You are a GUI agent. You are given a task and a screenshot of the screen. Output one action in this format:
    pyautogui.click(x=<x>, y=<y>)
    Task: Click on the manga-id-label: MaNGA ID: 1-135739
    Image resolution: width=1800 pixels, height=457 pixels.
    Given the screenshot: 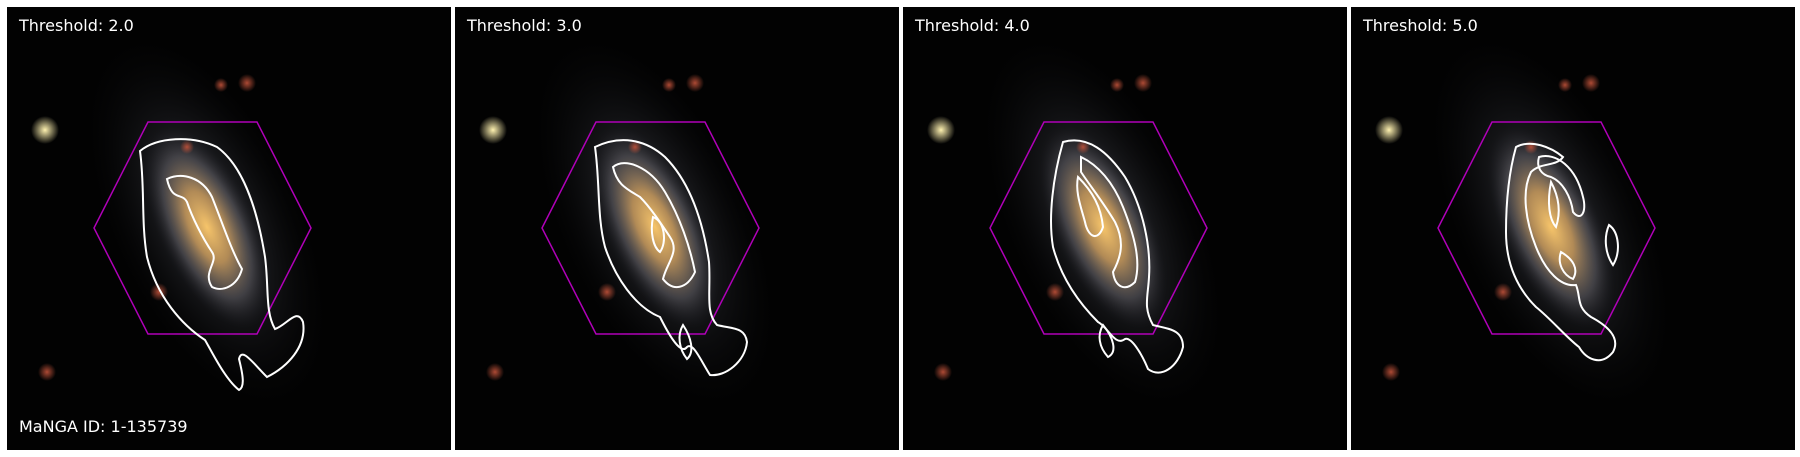 What is the action you would take?
    pyautogui.click(x=103, y=426)
    